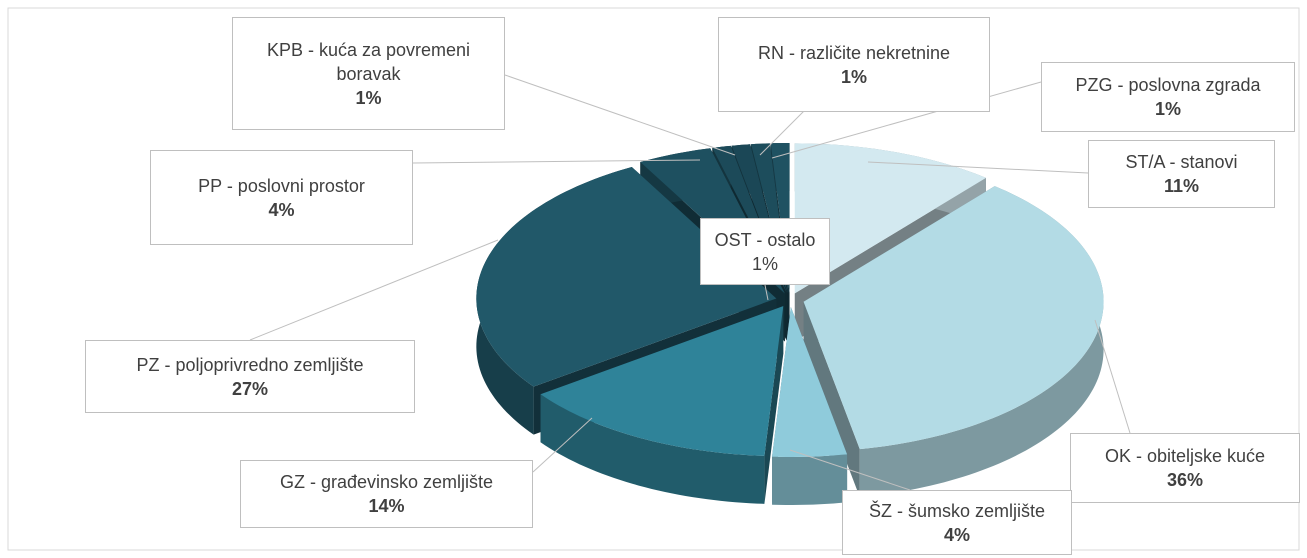 The width and height of the screenshot is (1307, 558). Describe the element at coordinates (386, 482) in the screenshot. I see `label-name: GZ - građevinsko zemljište` at that location.